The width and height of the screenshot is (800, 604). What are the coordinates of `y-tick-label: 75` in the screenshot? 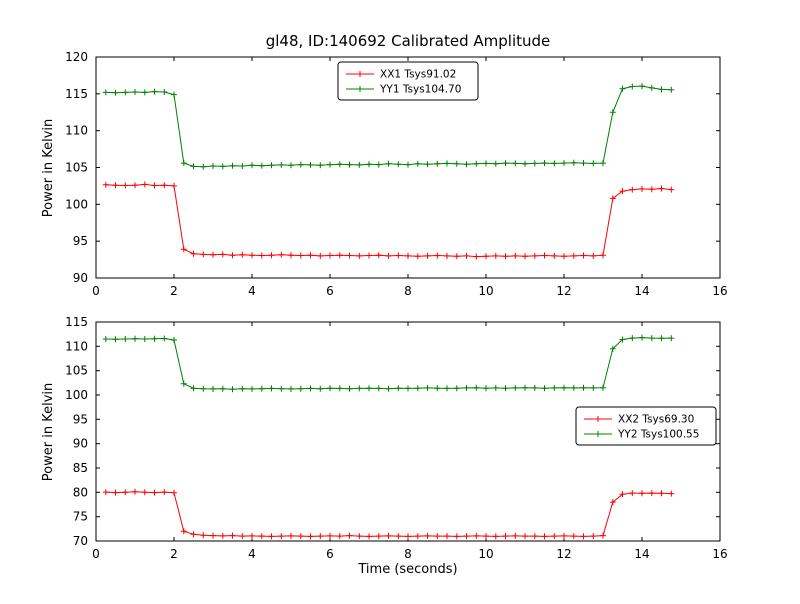 It's located at (80, 517).